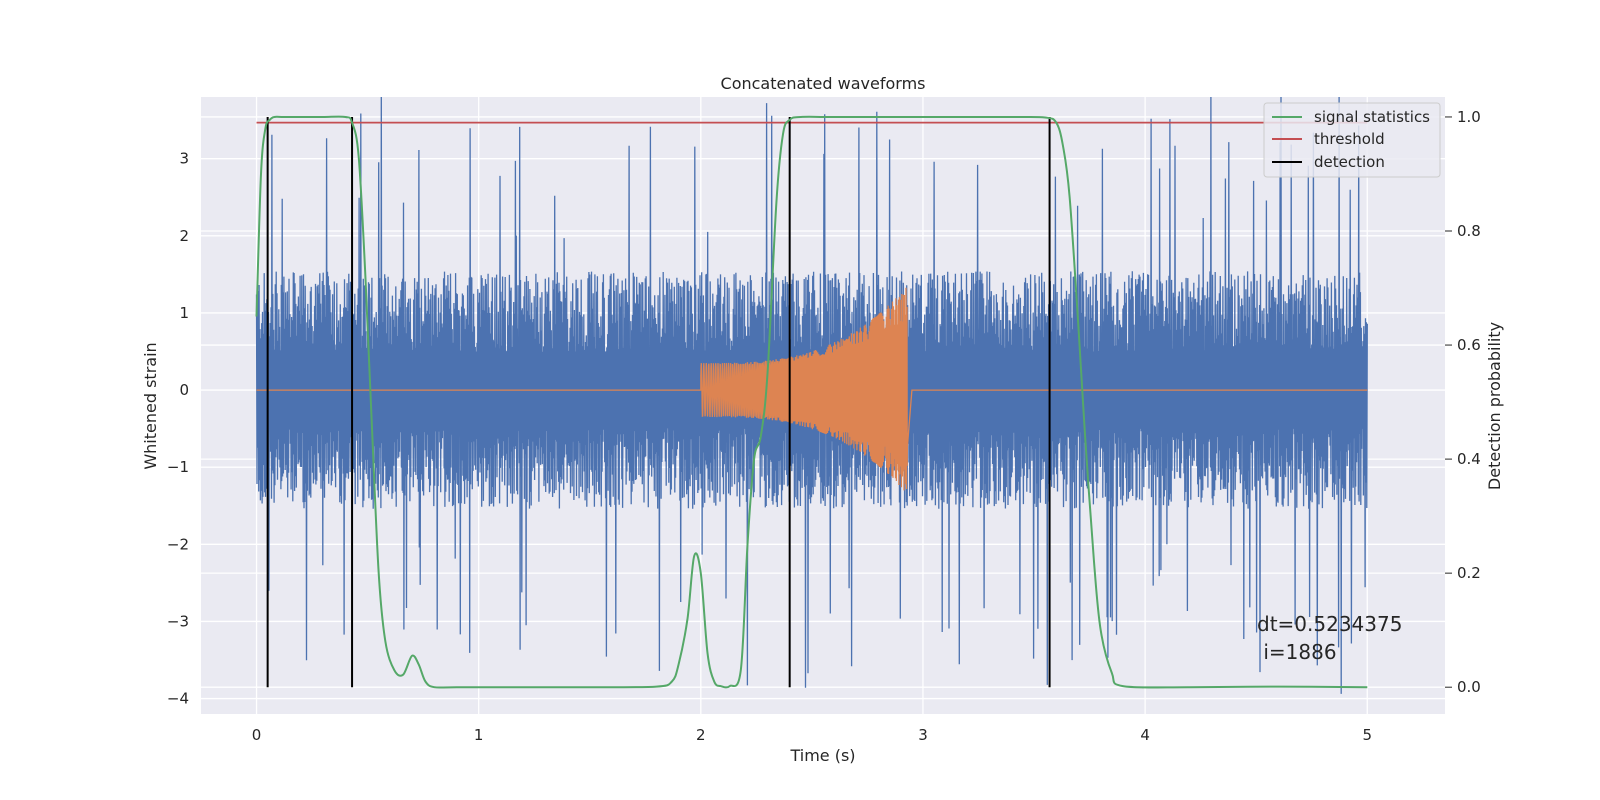  Describe the element at coordinates (1469, 687) in the screenshot. I see `y2-tick-label: 0.0` at that location.